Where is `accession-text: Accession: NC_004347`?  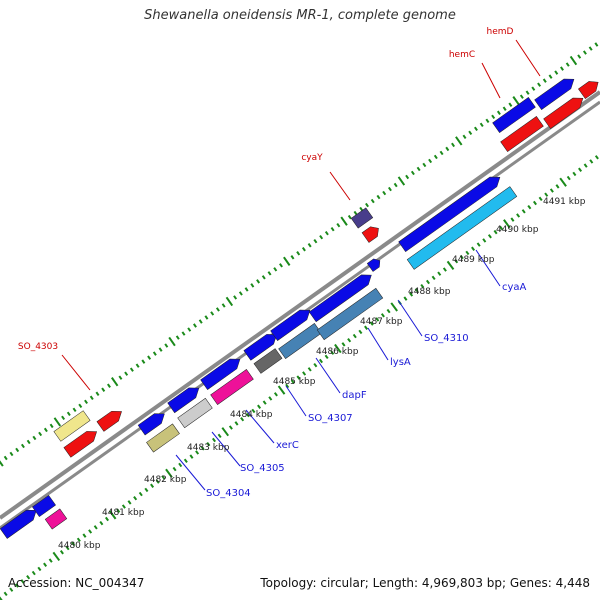 accession-text: Accession: NC_004347 is located at coordinates (76, 583).